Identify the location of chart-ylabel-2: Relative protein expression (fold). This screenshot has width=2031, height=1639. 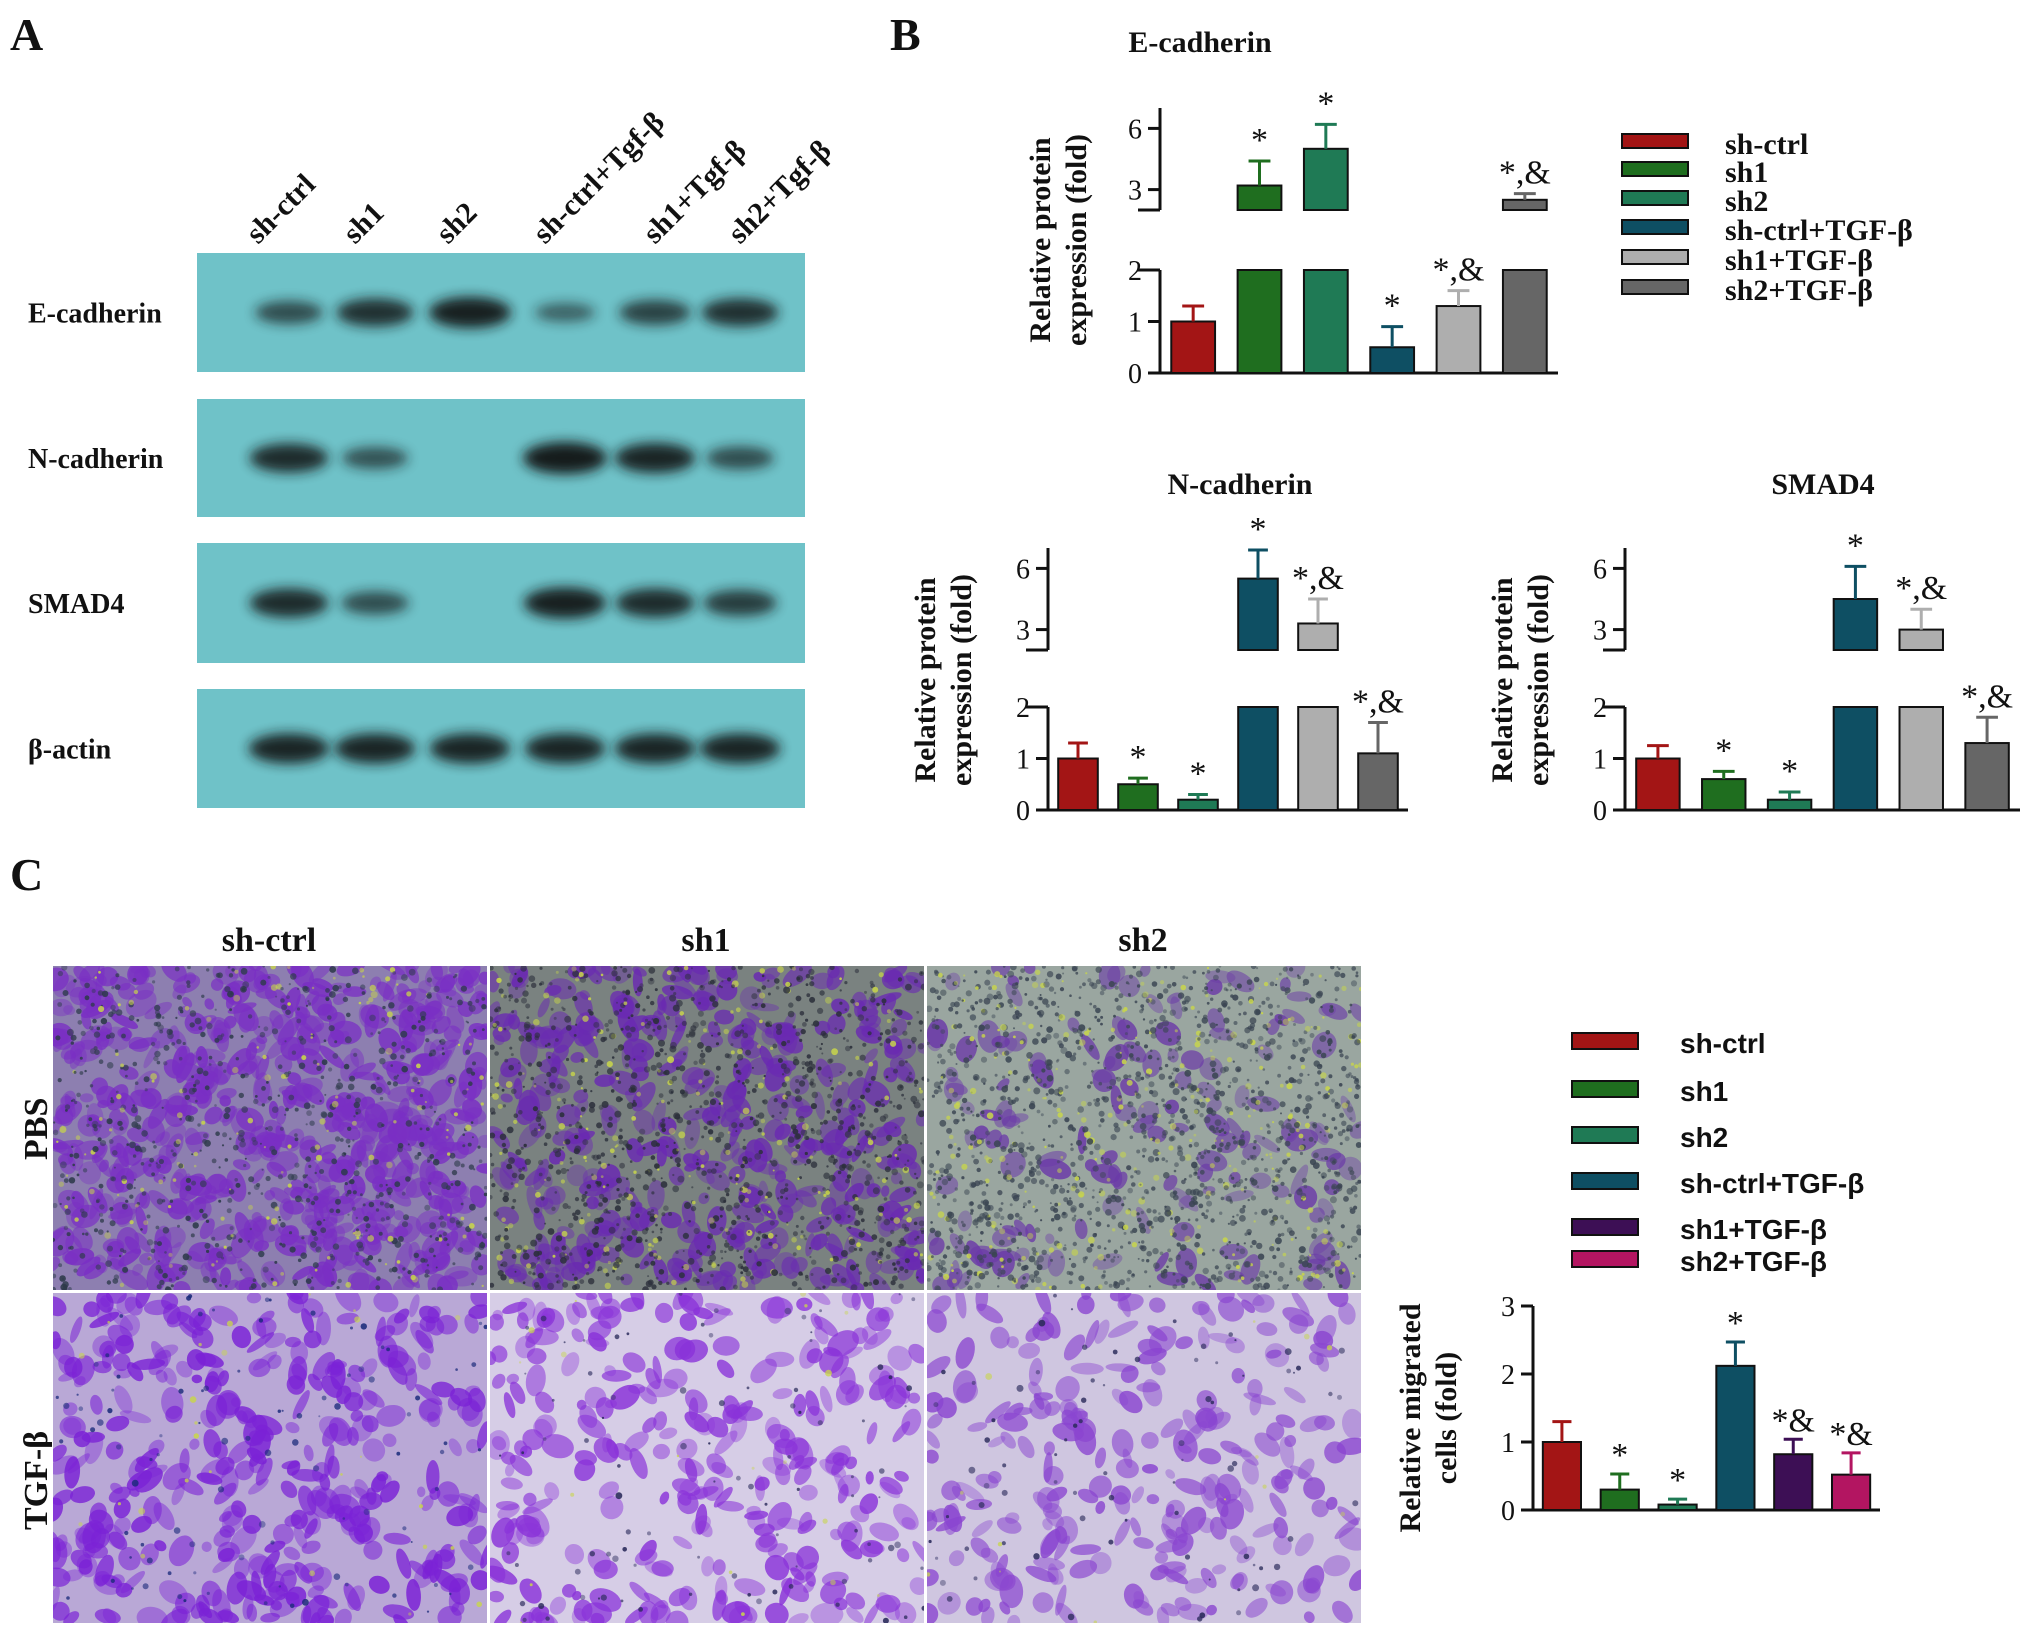
(1520, 680).